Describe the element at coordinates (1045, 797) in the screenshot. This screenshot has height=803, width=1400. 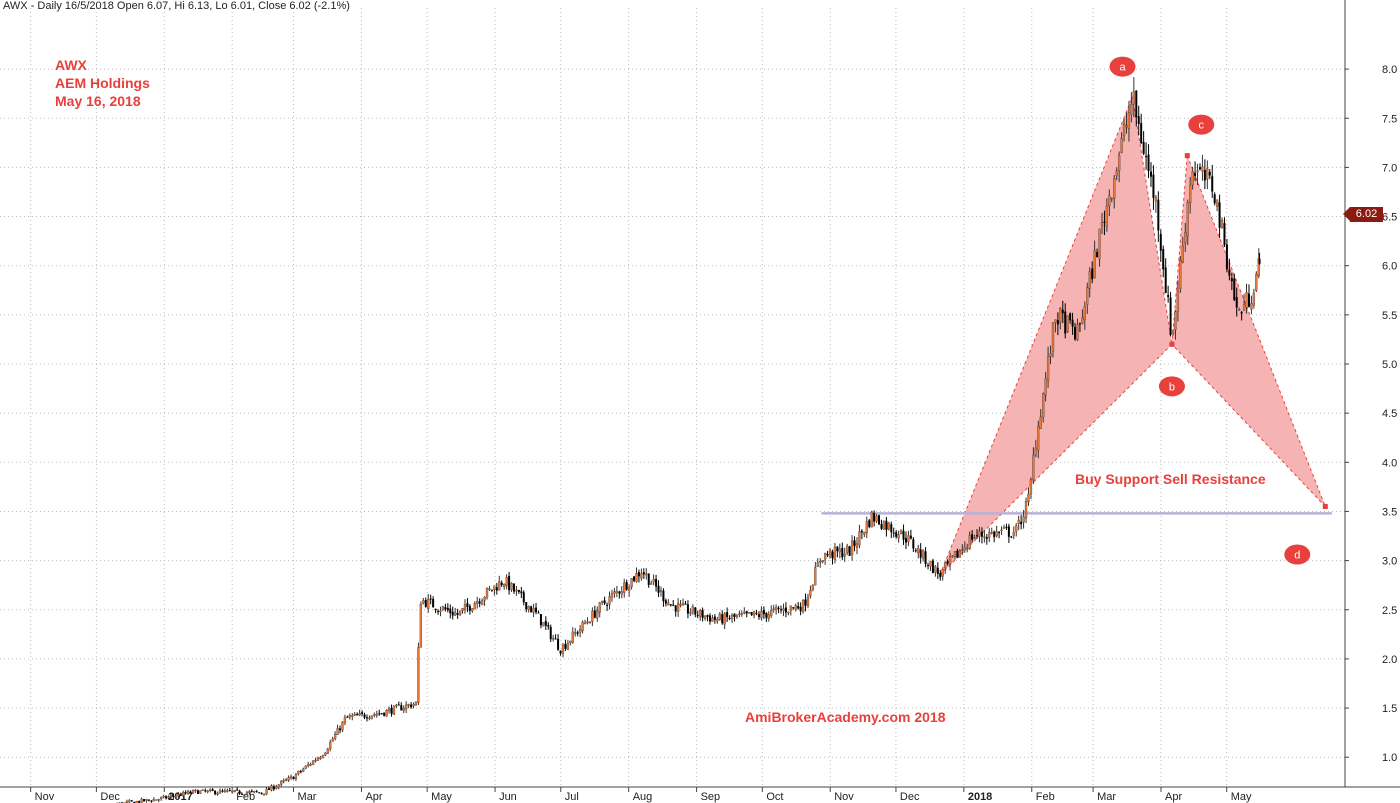
I see `x-tick-label: Feb` at that location.